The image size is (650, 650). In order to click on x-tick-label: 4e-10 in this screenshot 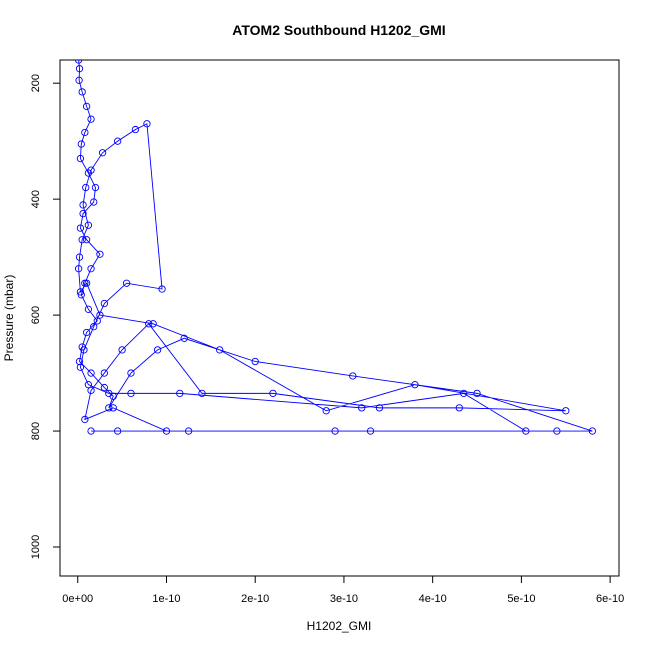, I will do `click(433, 599)`.